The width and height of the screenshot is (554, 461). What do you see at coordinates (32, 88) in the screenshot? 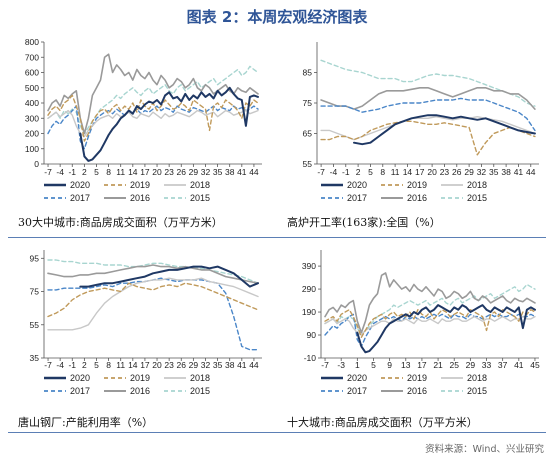
I see `y-tick-label: 500` at bounding box center [32, 88].